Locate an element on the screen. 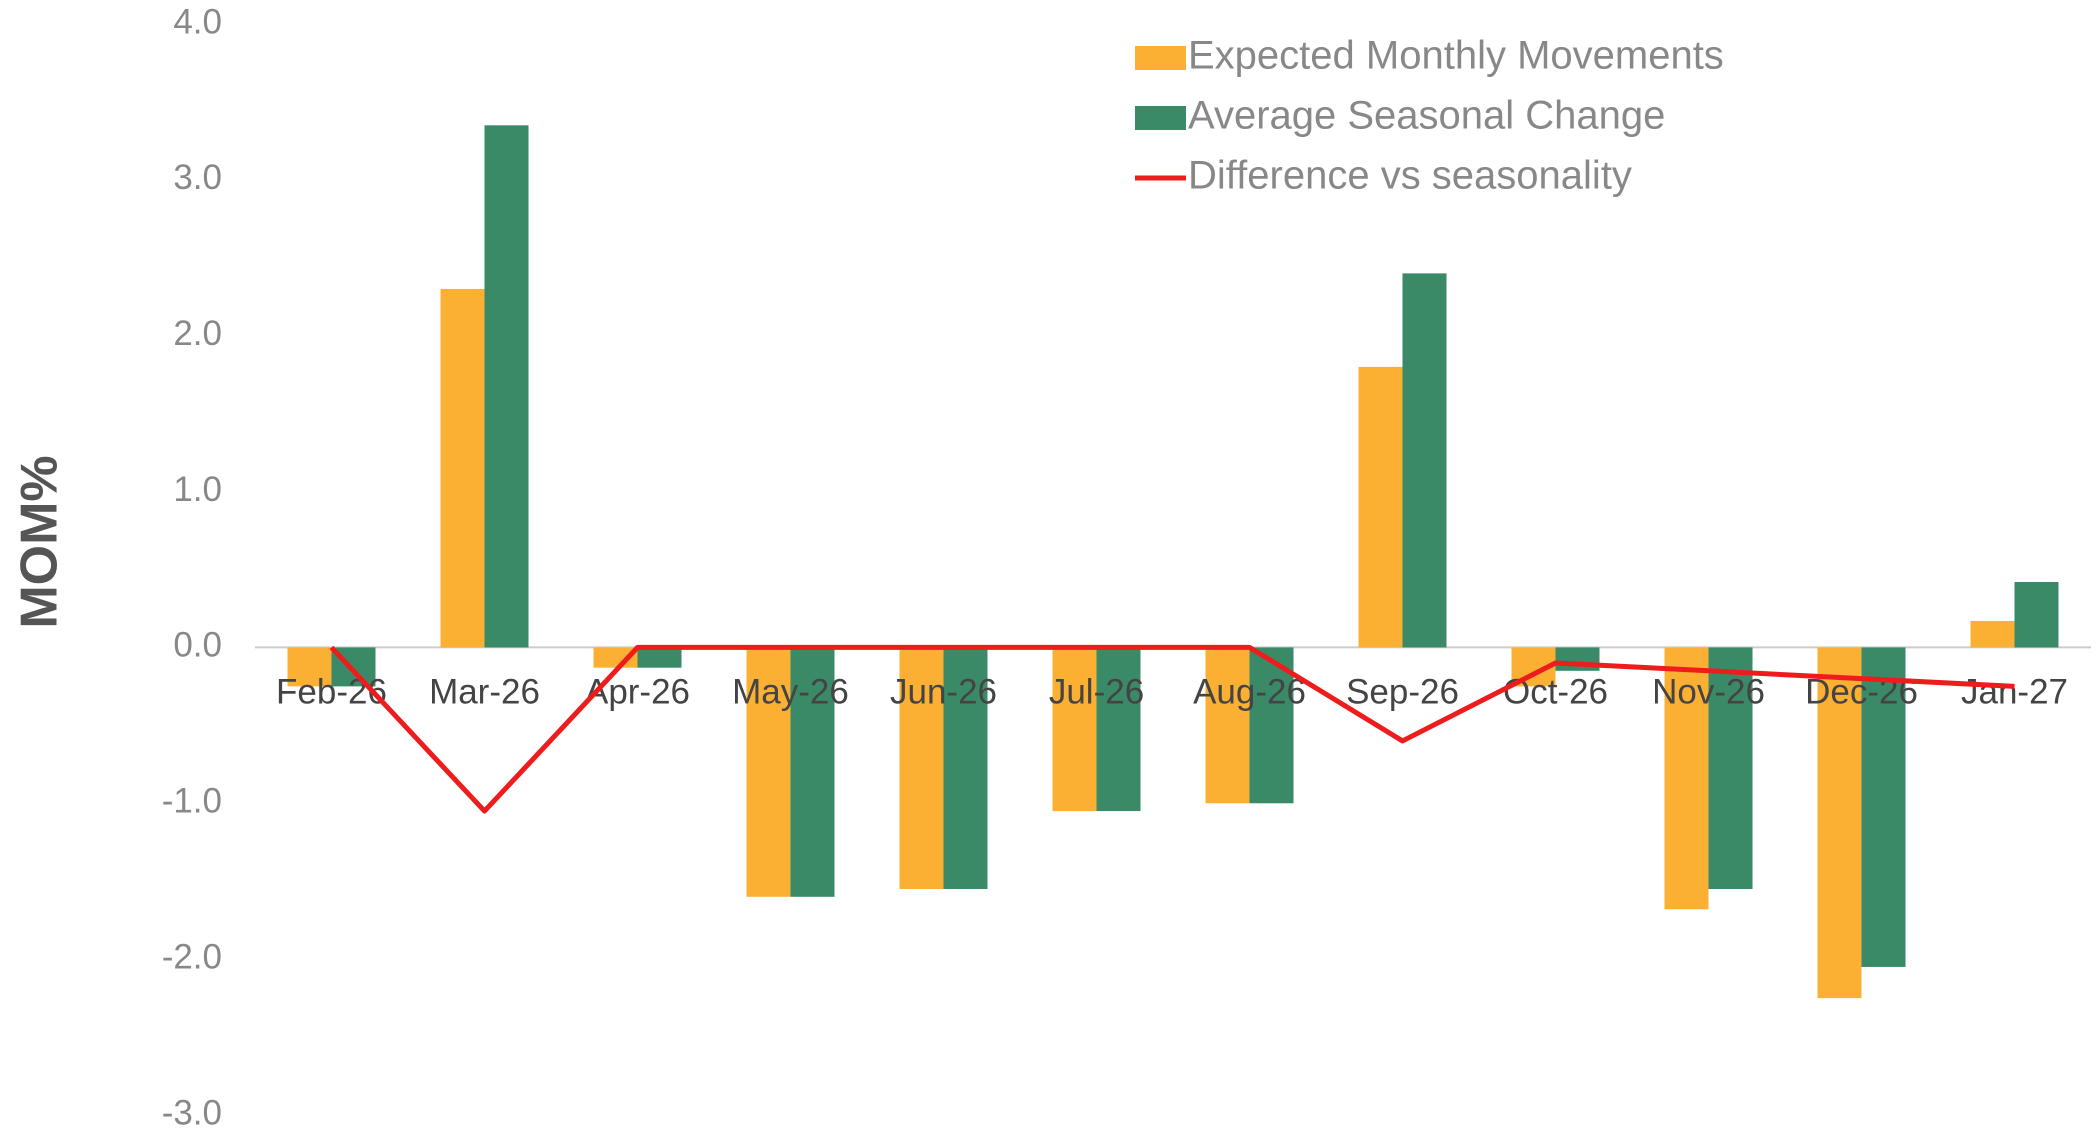 The image size is (2098, 1137). x-tick-label: Aug-26 is located at coordinates (1249, 692).